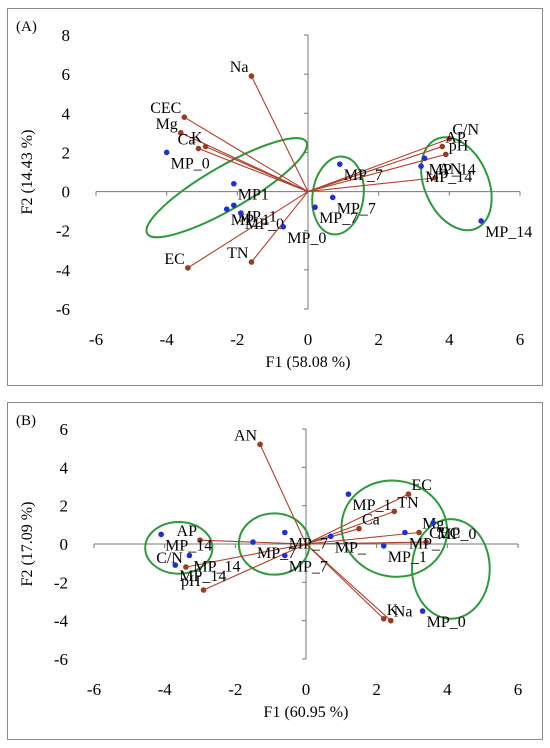 The image size is (550, 748). What do you see at coordinates (279, 133) in the screenshot?
I see `variable-vector-na` at bounding box center [279, 133].